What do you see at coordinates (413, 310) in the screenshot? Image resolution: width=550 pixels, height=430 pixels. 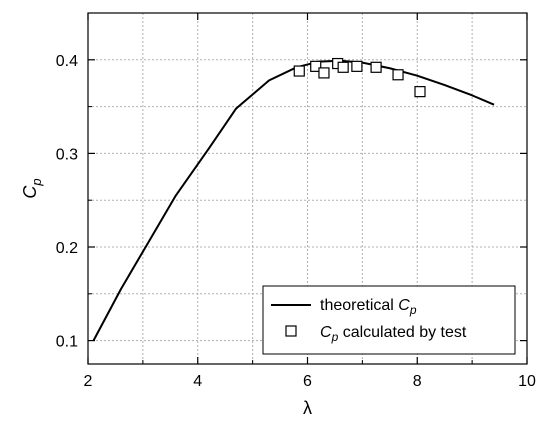 I see `legend-line-label-sub: p` at bounding box center [413, 310].